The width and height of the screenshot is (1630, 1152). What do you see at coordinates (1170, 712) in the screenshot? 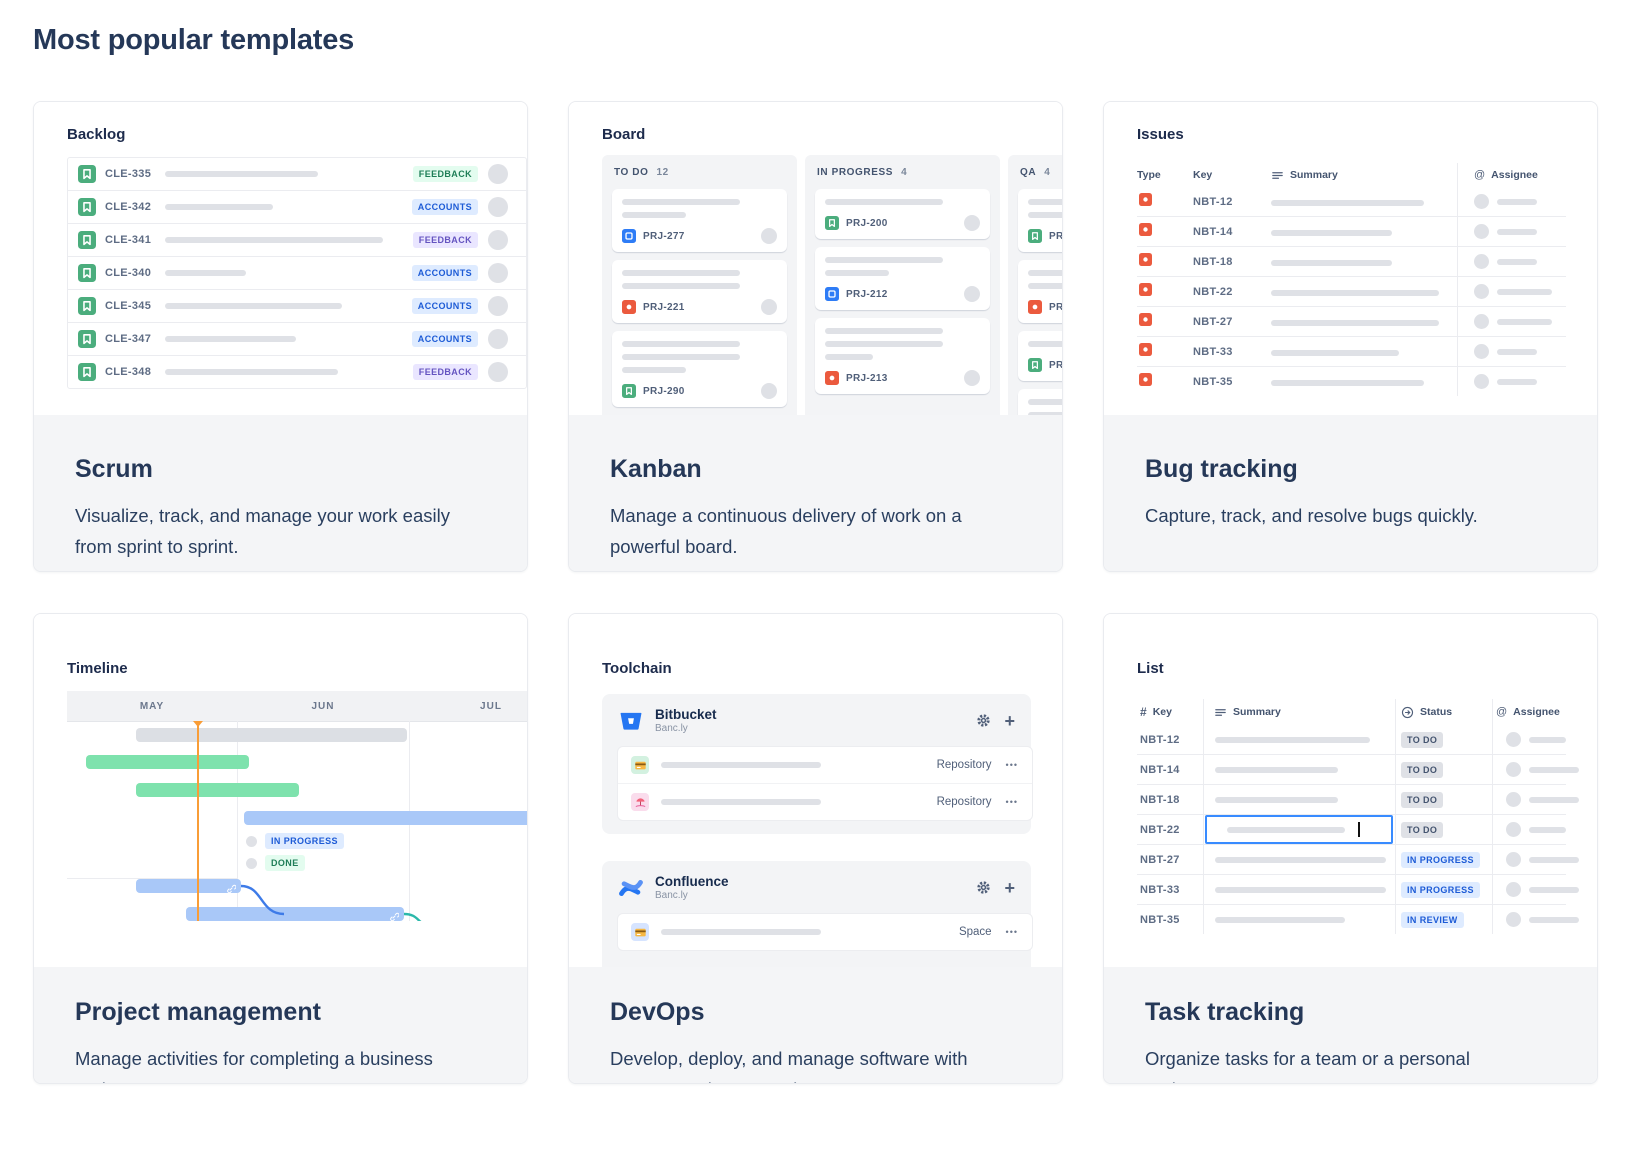
I see `column-header-key: # Key` at bounding box center [1170, 712].